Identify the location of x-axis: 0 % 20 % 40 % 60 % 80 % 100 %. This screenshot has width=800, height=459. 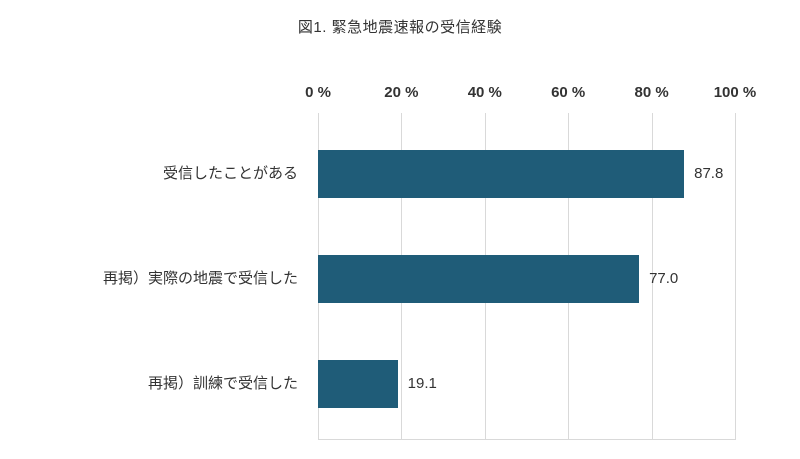
(530, 95).